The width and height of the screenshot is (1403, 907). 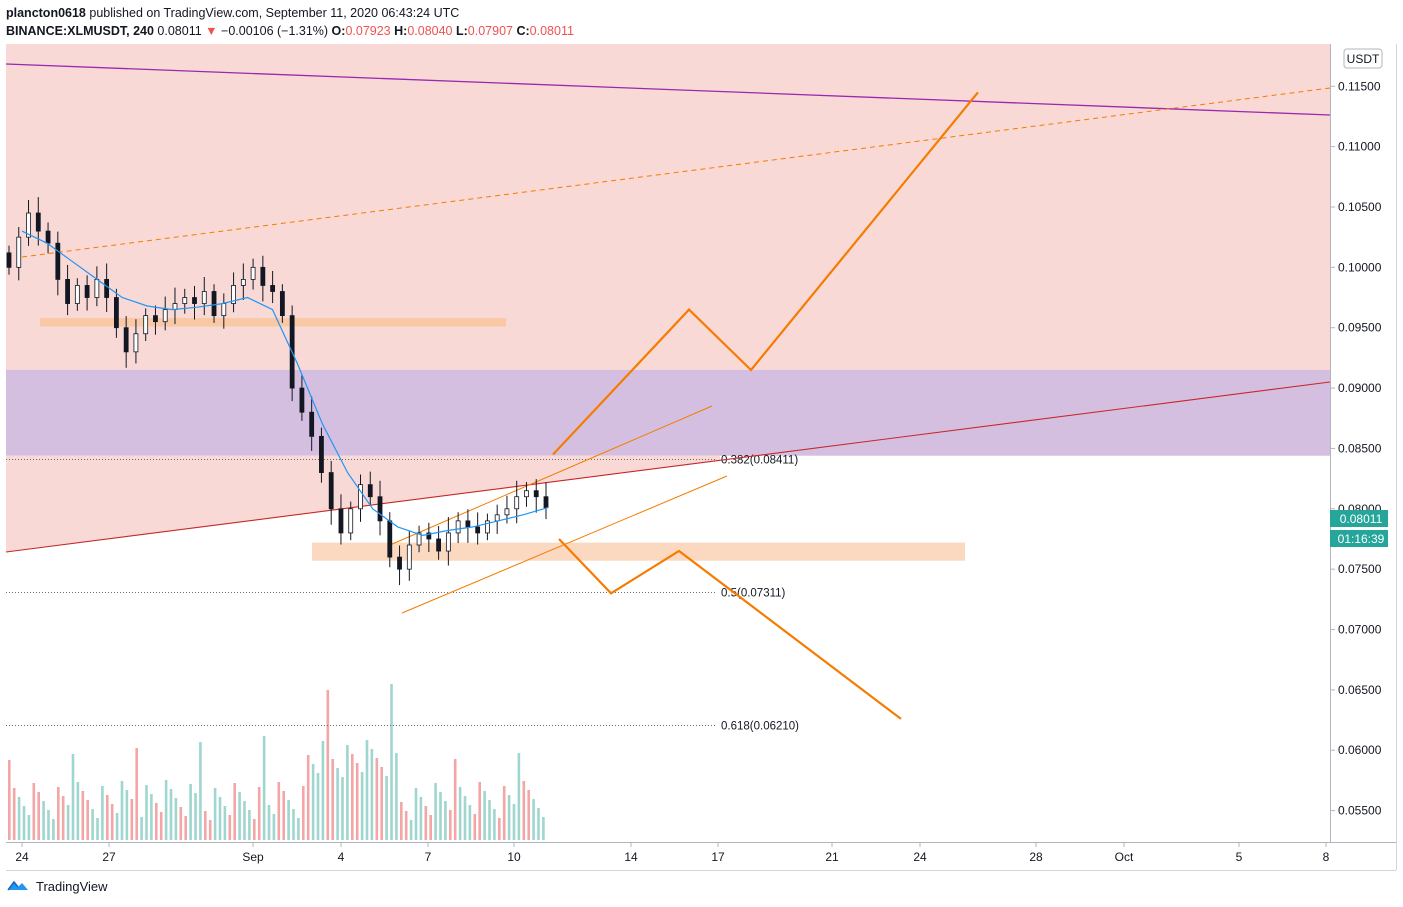 What do you see at coordinates (753, 594) in the screenshot?
I see `fib-label-0.5: 0.5(0.07311)` at bounding box center [753, 594].